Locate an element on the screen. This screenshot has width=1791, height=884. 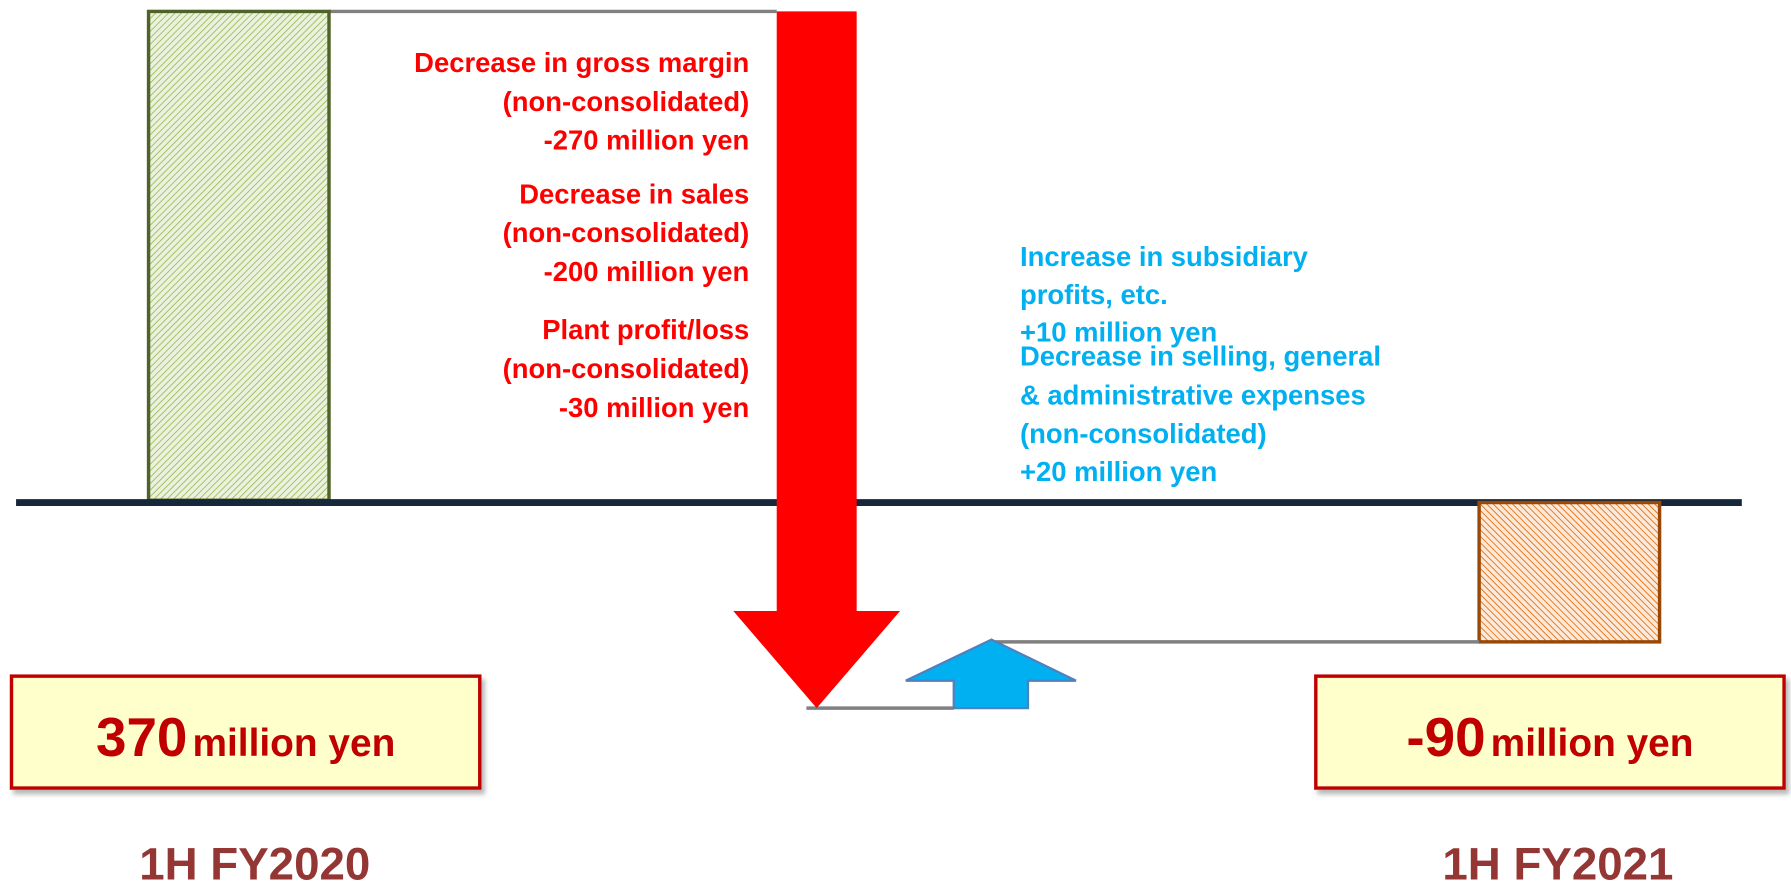
label: Increase in subsidiary is located at coordinates (1164, 256).